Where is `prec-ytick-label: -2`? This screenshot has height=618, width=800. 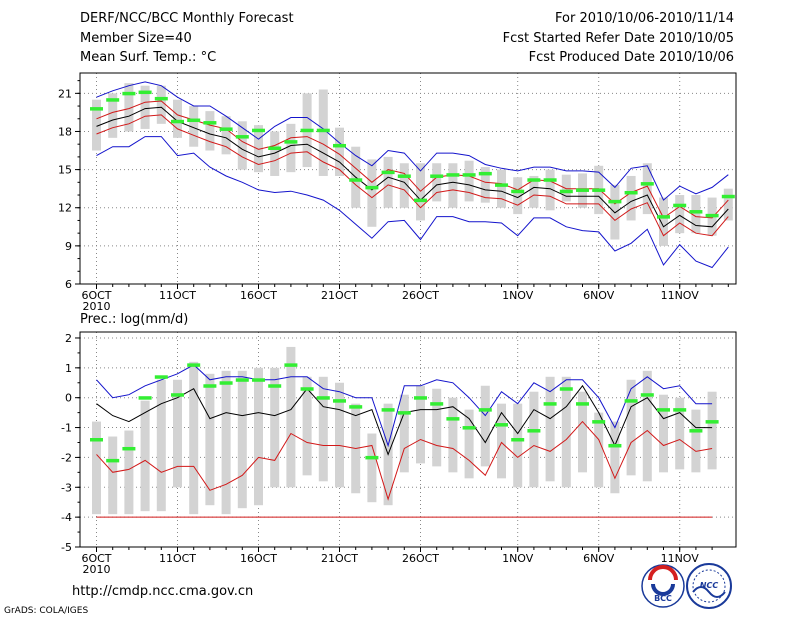 prec-ytick-label: -2 is located at coordinates (66, 457).